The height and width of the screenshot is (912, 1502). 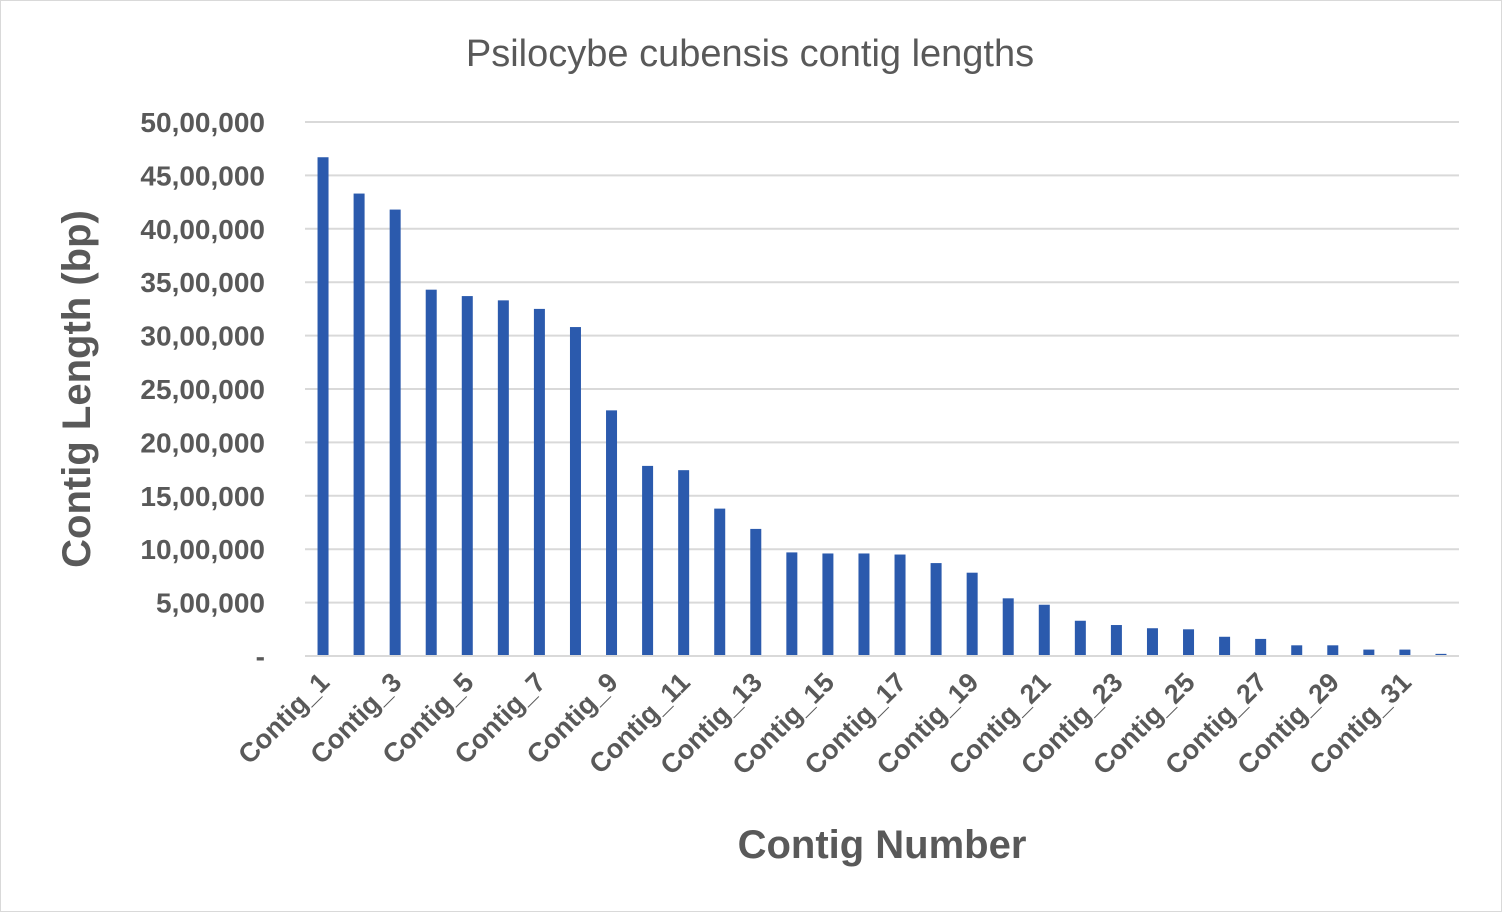 I want to click on y-tick-label: 20,00,000, so click(x=202, y=442).